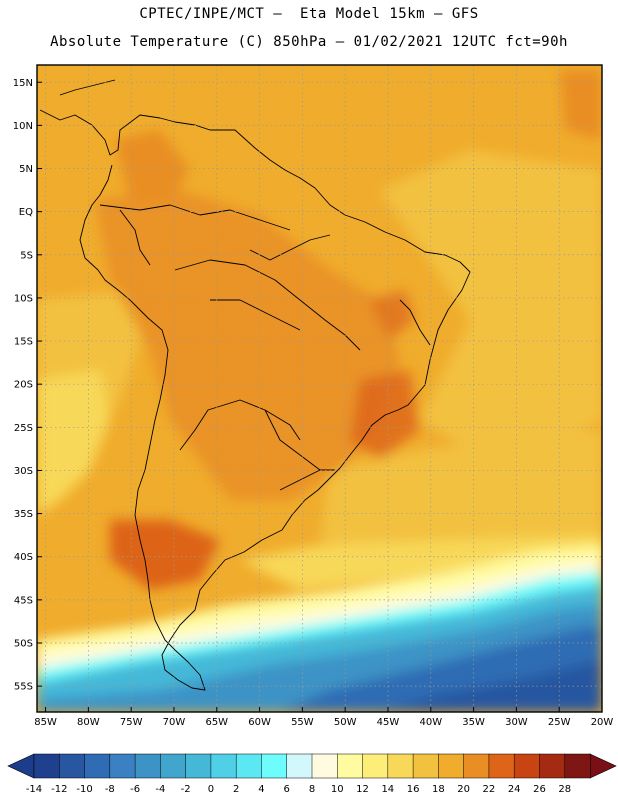 The image size is (618, 800). I want to click on border-uruguay, so click(292, 440).